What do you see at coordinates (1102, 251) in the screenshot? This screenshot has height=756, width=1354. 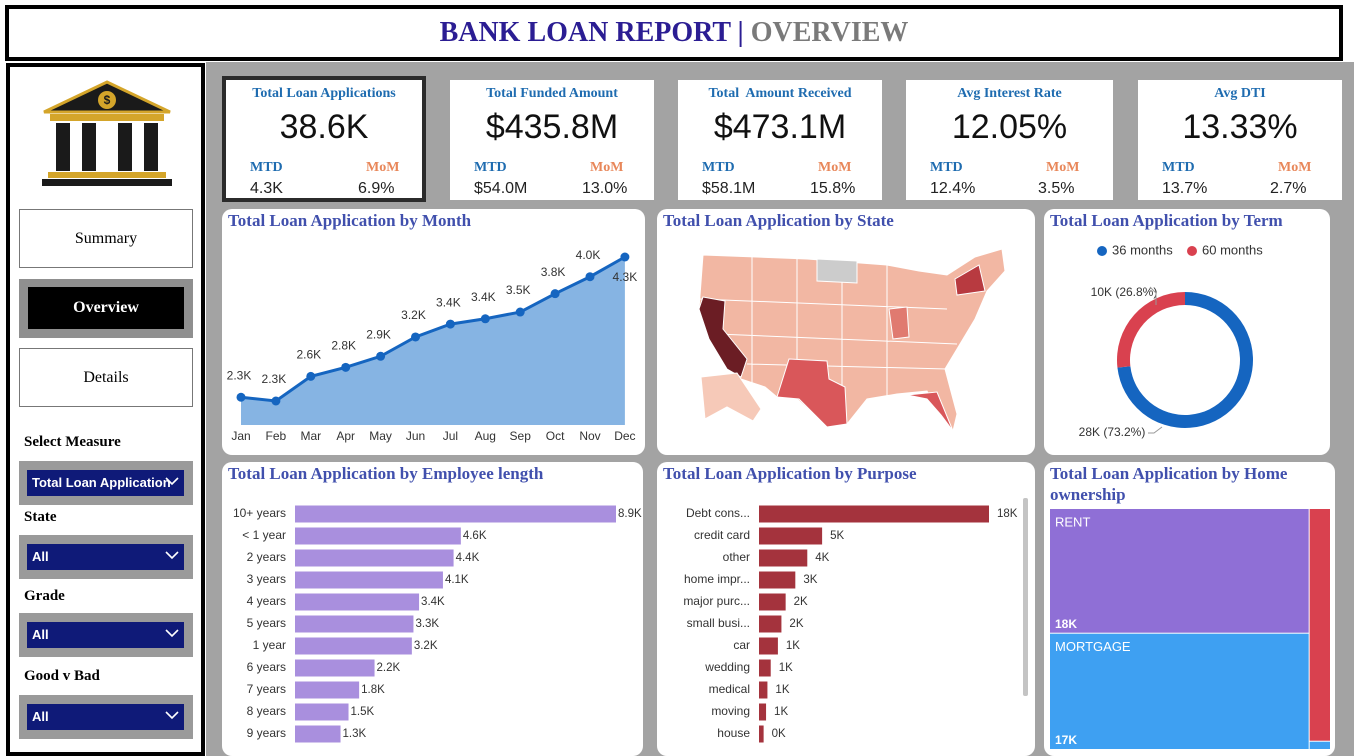 I see `legend-swatch` at bounding box center [1102, 251].